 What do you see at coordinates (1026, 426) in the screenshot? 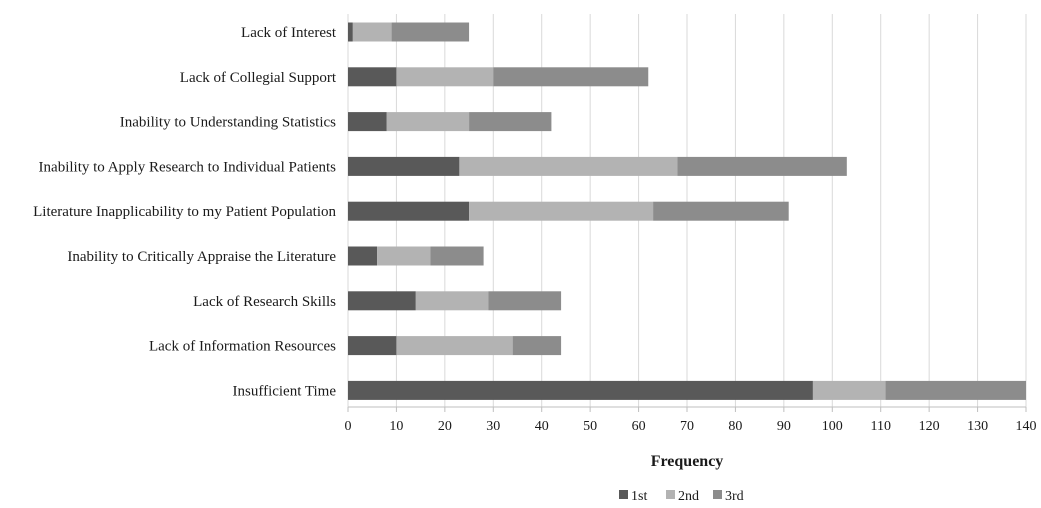
I see `x-tick-label: 140` at bounding box center [1026, 426].